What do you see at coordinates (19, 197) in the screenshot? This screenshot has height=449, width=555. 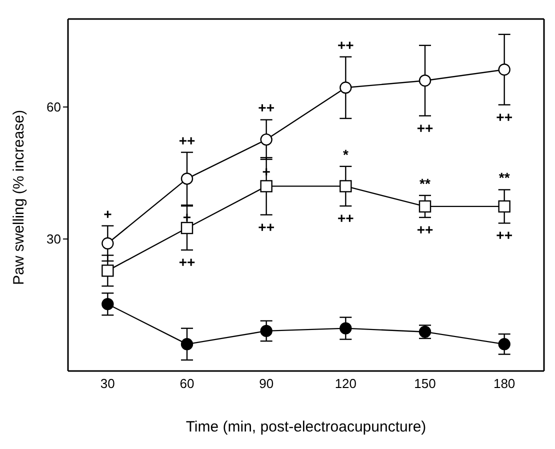 I see `y-axis-title: Paw swelling (% increase)` at bounding box center [19, 197].